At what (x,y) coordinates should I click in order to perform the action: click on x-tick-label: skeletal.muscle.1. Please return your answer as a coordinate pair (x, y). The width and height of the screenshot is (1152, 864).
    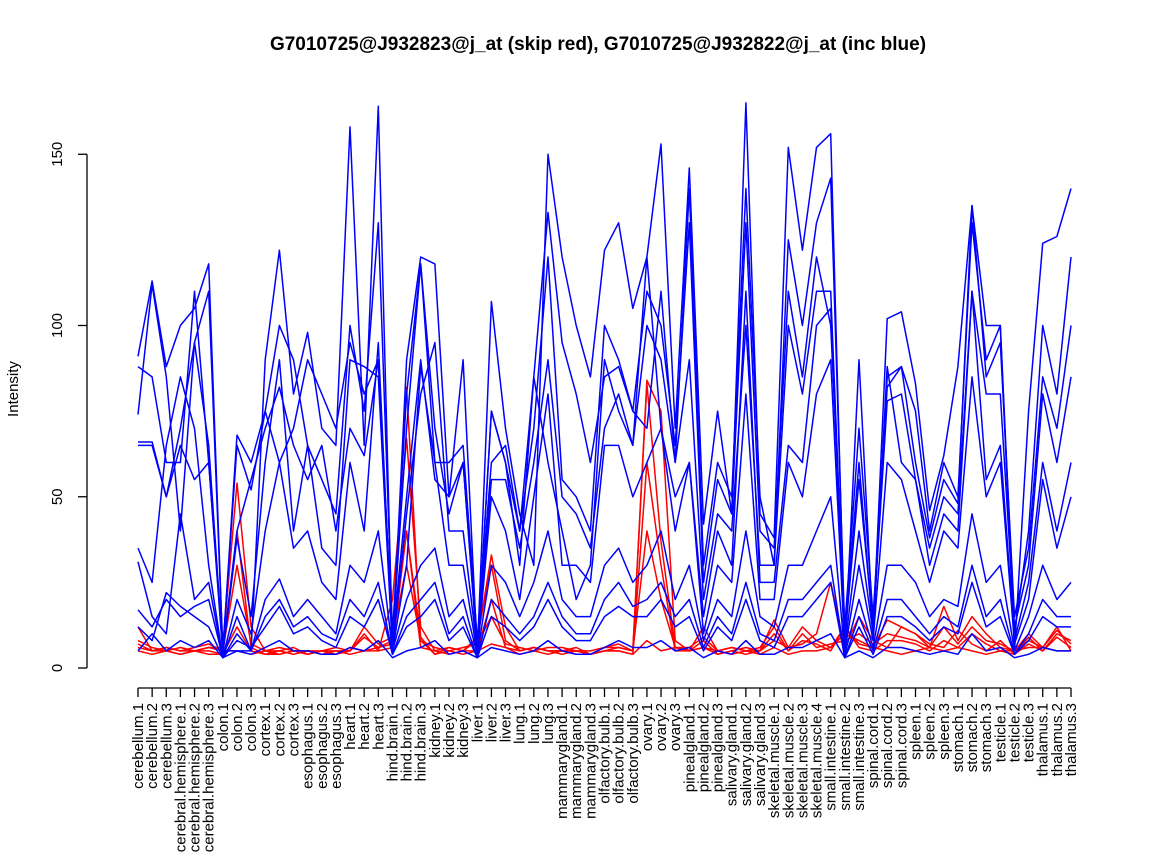
    Looking at the image, I should click on (774, 760).